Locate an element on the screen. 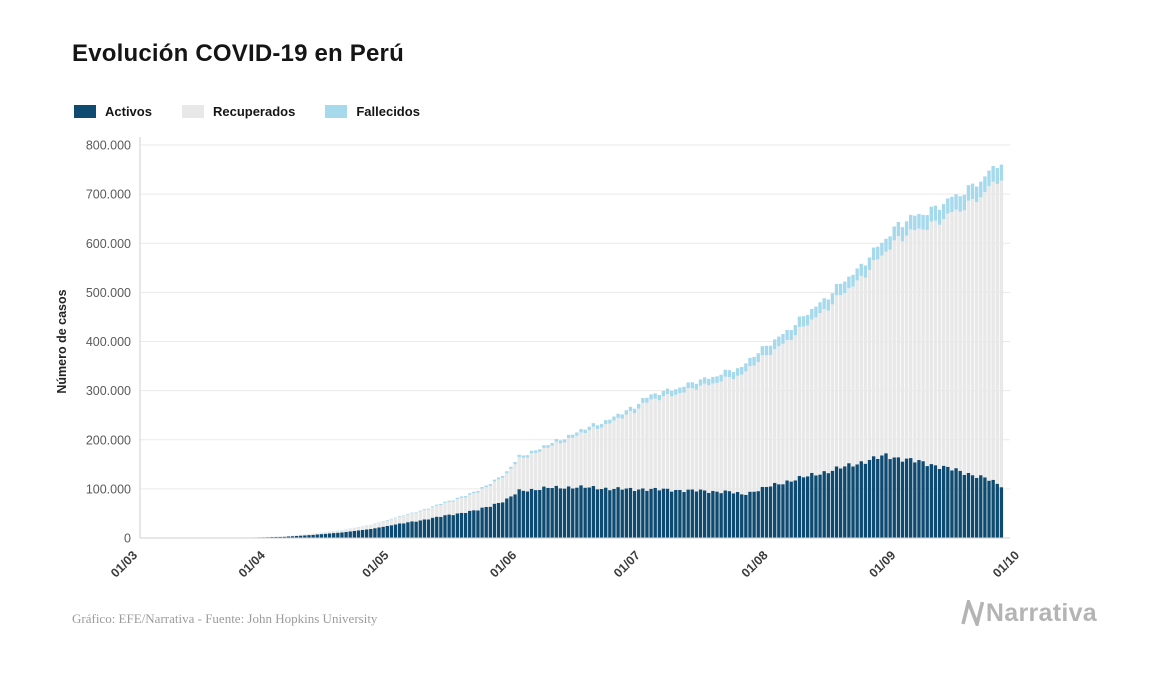  x-axis-tick-label: 01/05 is located at coordinates (376, 564).